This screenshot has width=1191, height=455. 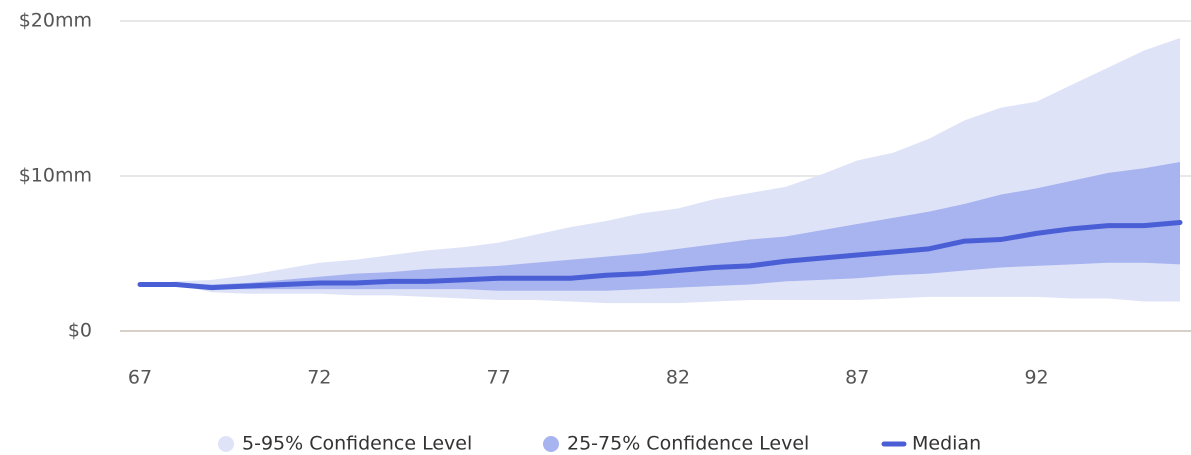 What do you see at coordinates (1036, 378) in the screenshot?
I see `x-tick-label: 92` at bounding box center [1036, 378].